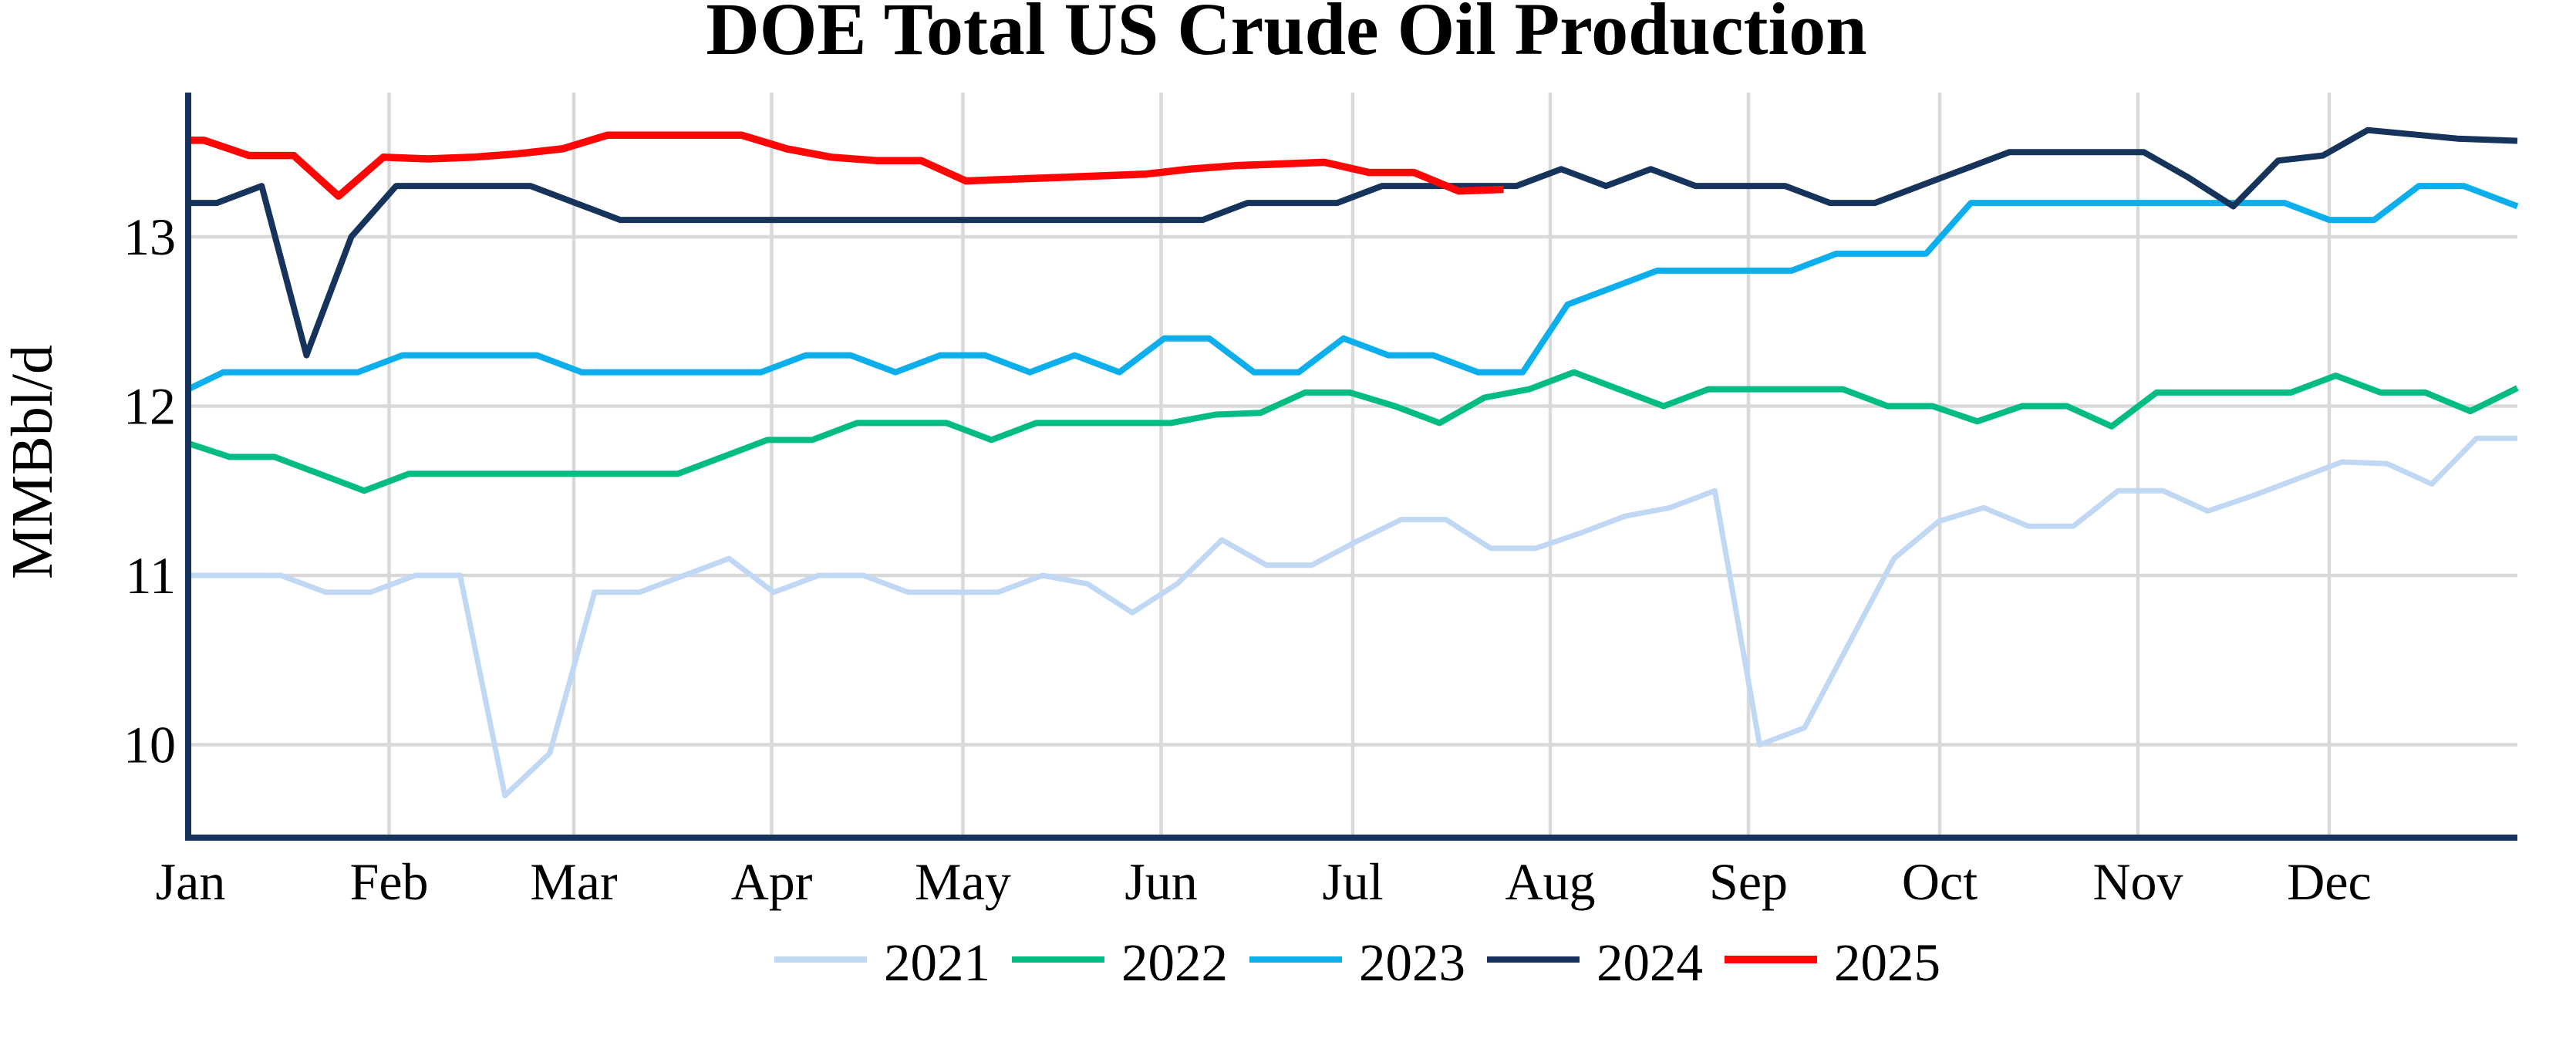  I want to click on svg-text: Feb, so click(389, 881).